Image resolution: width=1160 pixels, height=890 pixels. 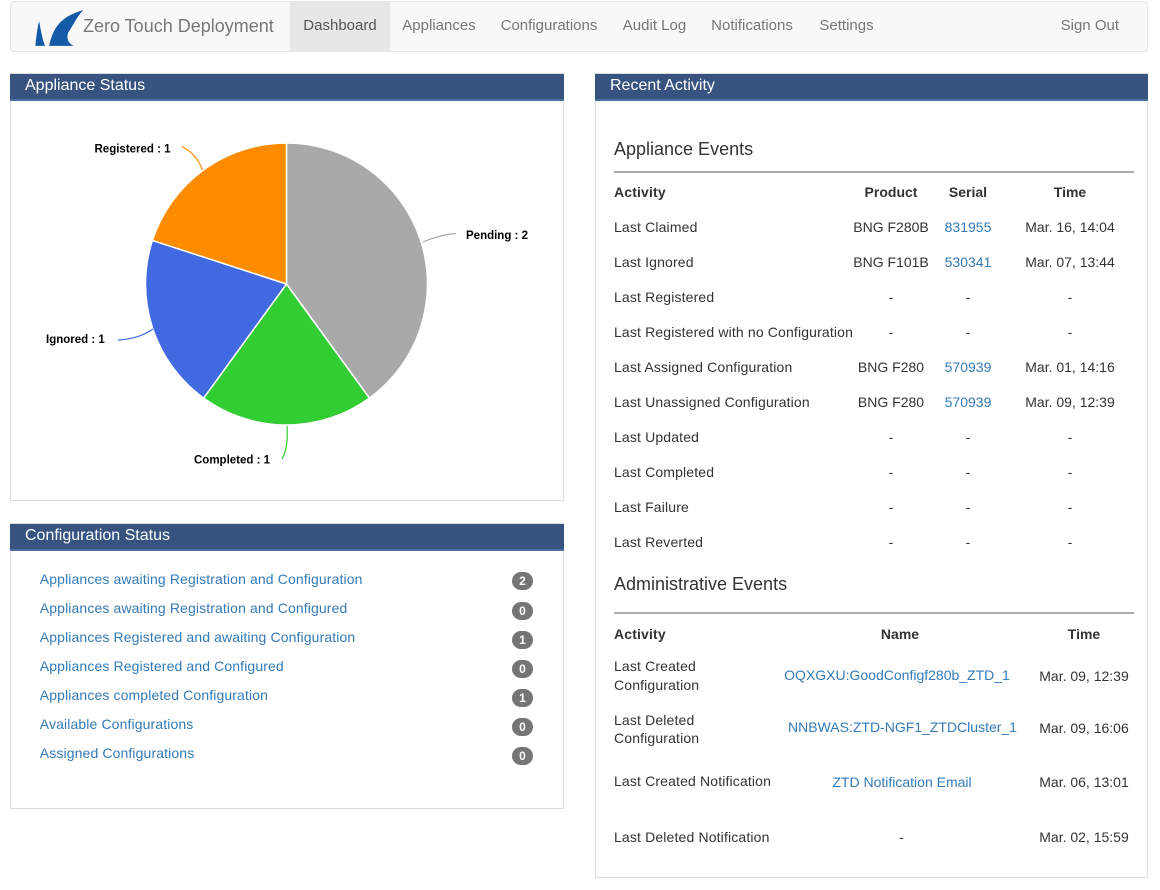 What do you see at coordinates (75, 340) in the screenshot?
I see `svg-text: Ignored : 1` at bounding box center [75, 340].